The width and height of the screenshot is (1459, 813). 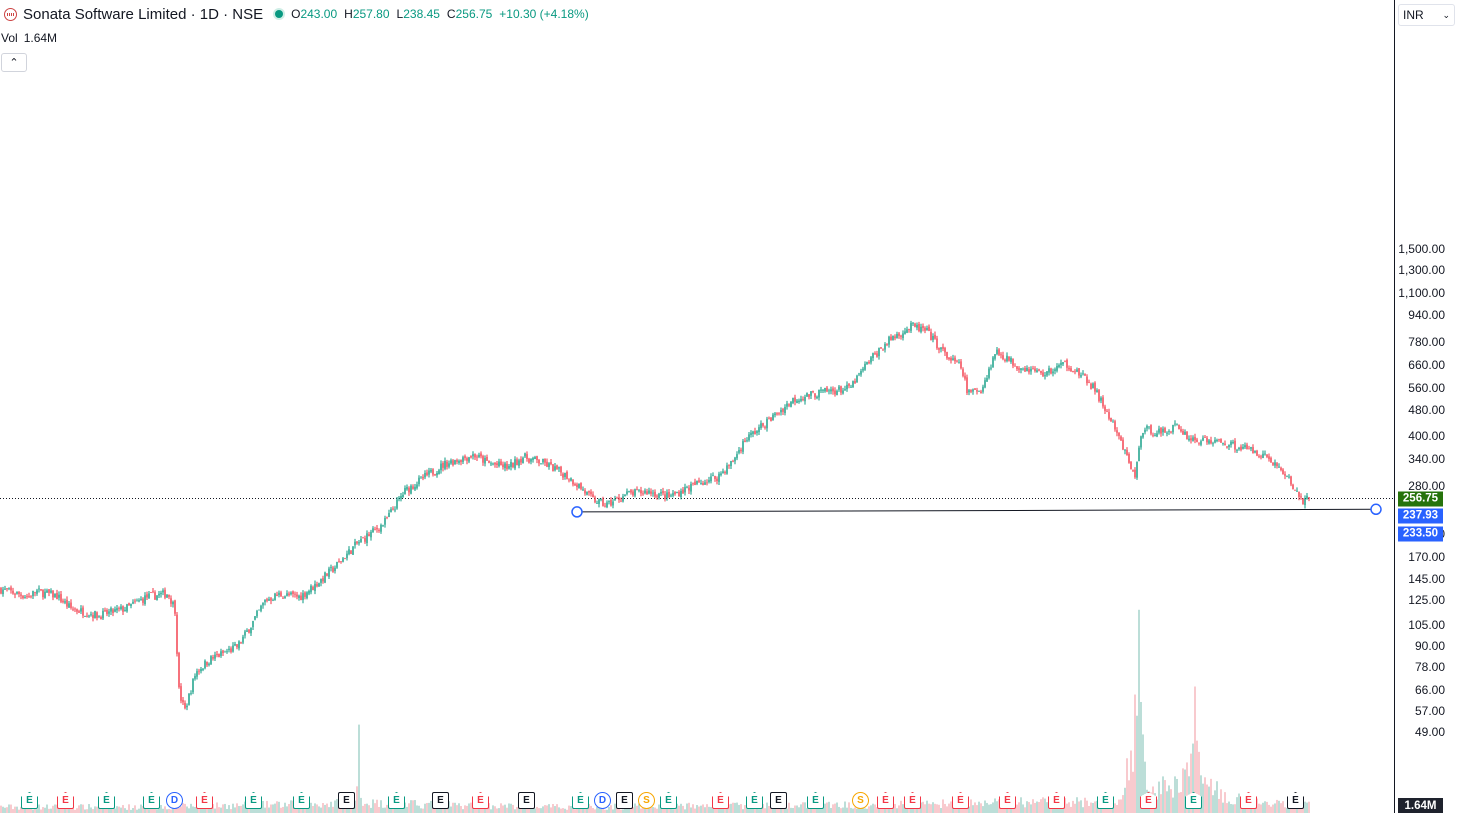 What do you see at coordinates (10, 14) in the screenshot?
I see `company-logo-icon` at bounding box center [10, 14].